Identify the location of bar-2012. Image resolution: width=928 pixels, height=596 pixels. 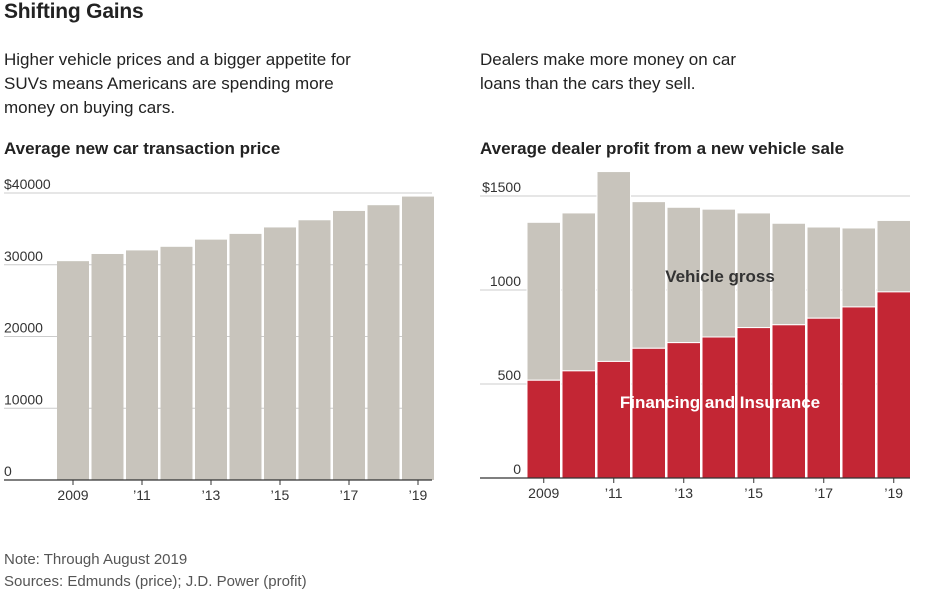
(176, 363).